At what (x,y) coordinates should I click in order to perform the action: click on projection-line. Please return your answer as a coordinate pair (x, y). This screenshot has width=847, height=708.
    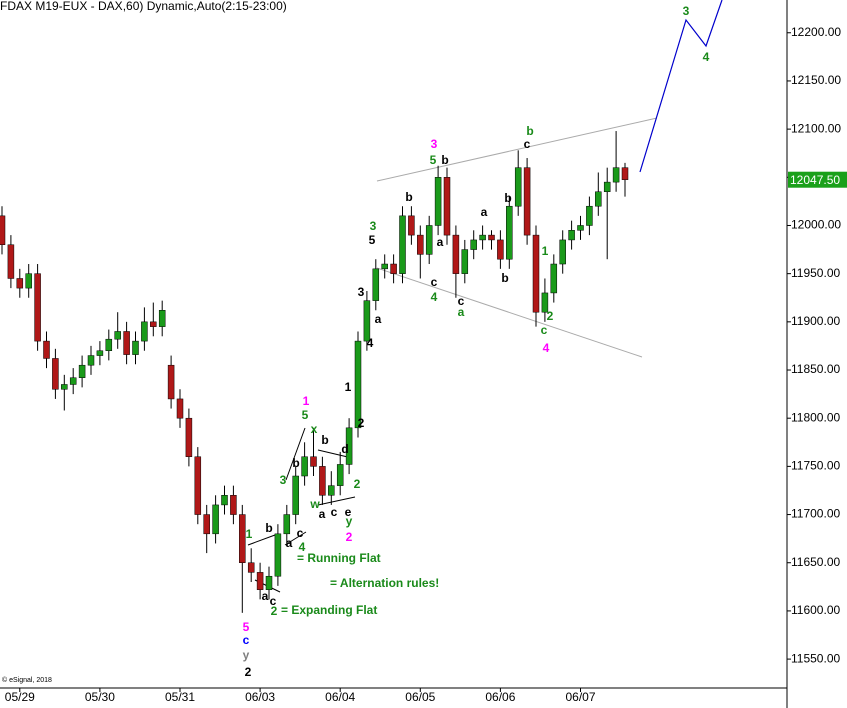
    Looking at the image, I should click on (681, 86).